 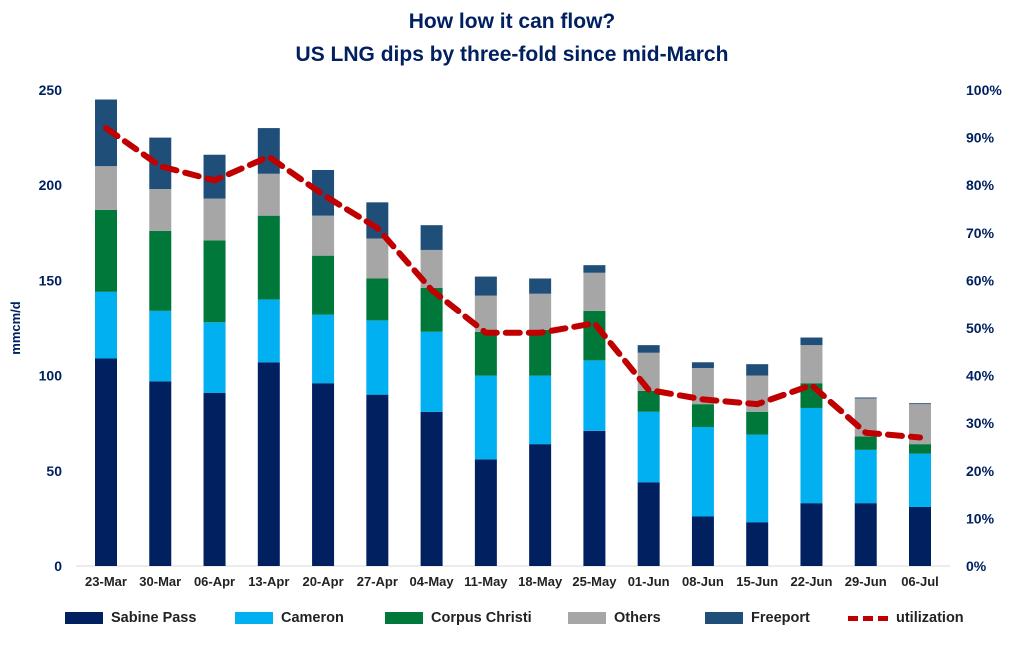 I want to click on legend-item: Others, so click(x=614, y=618).